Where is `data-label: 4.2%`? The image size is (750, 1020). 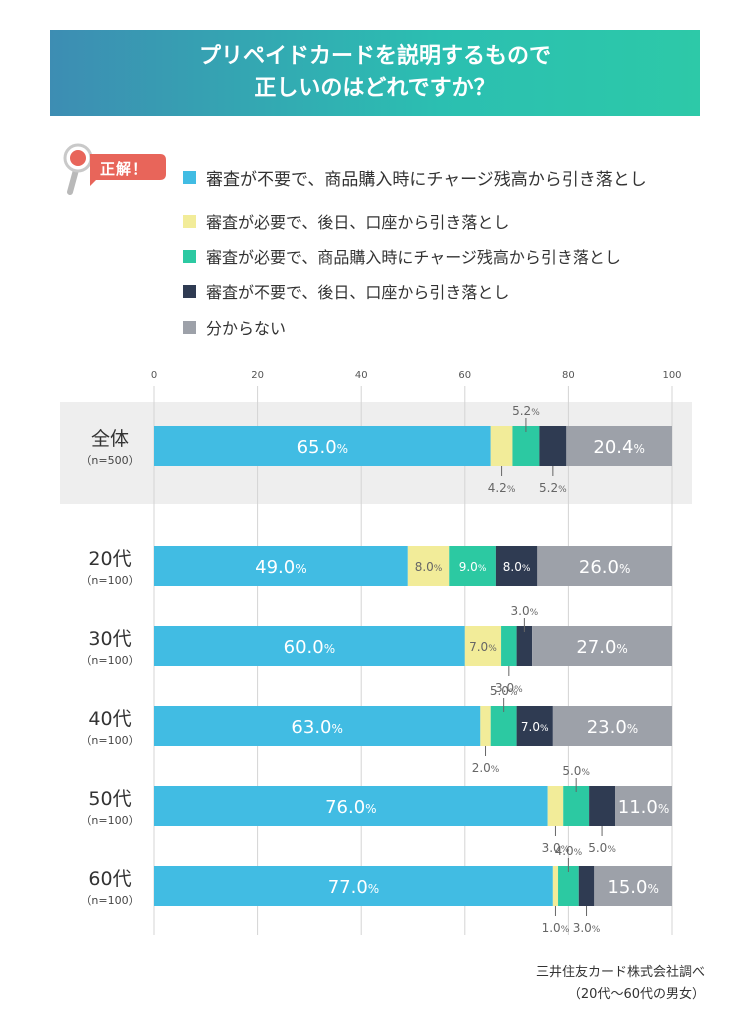
data-label: 4.2% is located at coordinates (502, 488).